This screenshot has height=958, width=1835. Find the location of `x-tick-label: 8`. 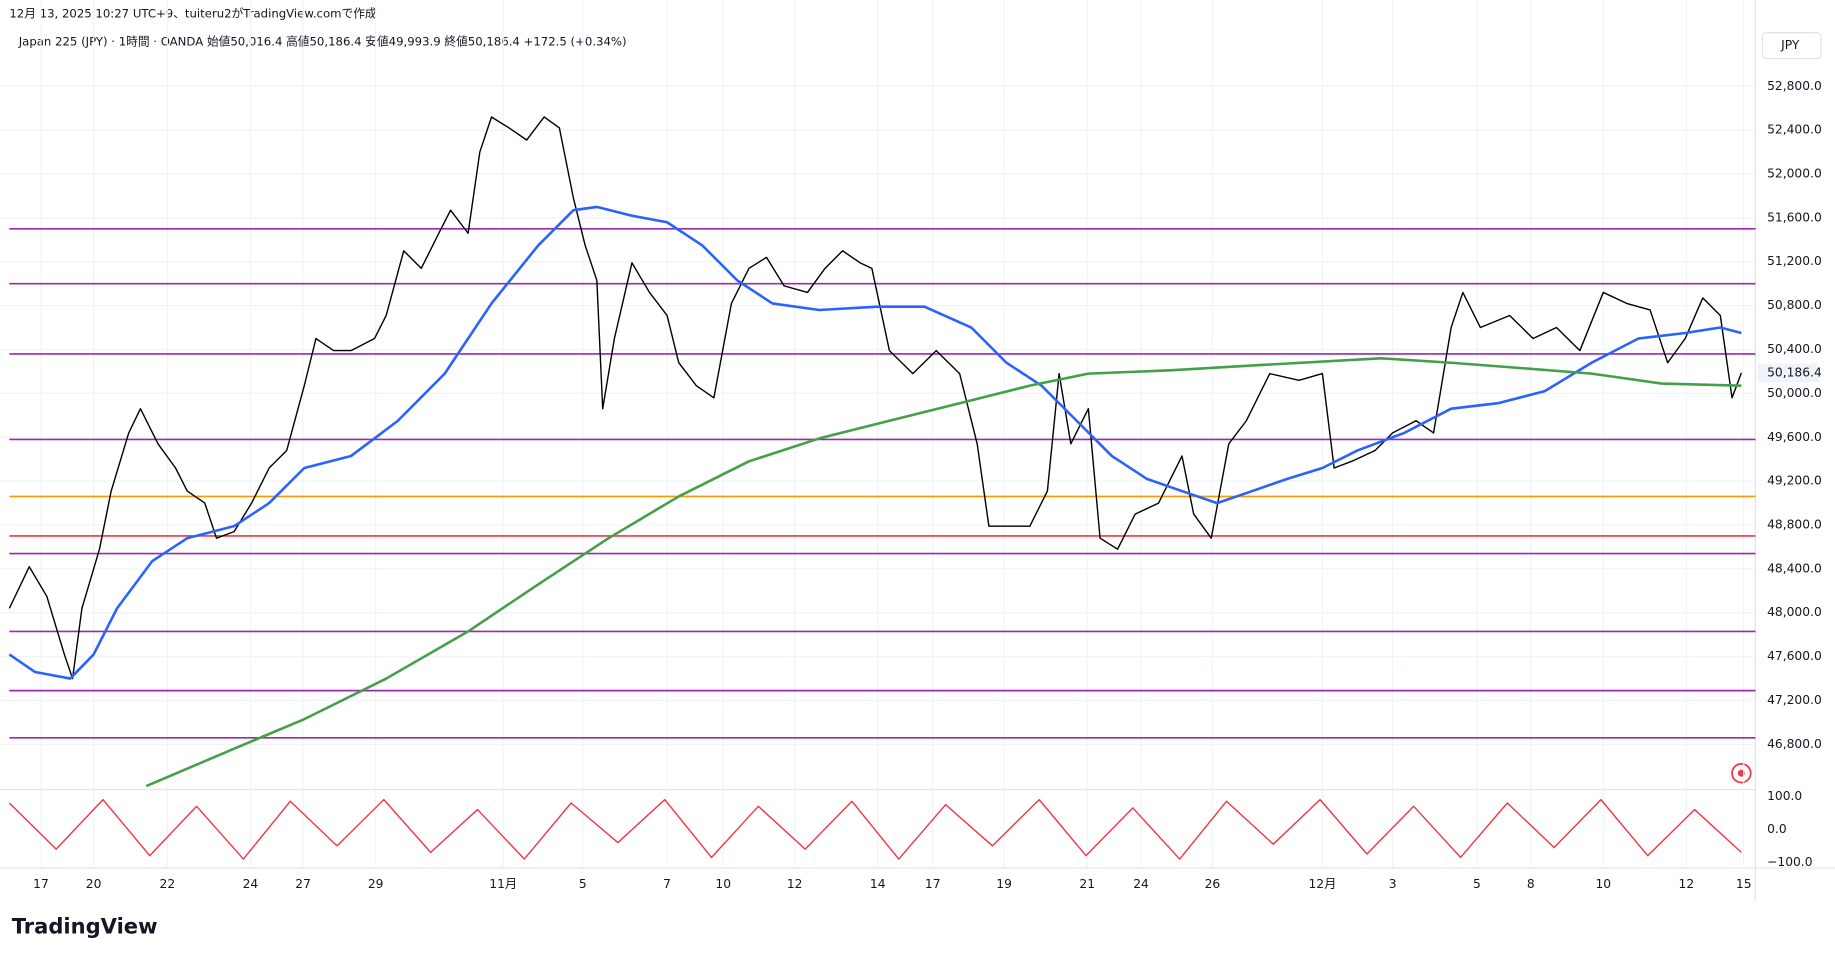

x-tick-label: 8 is located at coordinates (1531, 884).